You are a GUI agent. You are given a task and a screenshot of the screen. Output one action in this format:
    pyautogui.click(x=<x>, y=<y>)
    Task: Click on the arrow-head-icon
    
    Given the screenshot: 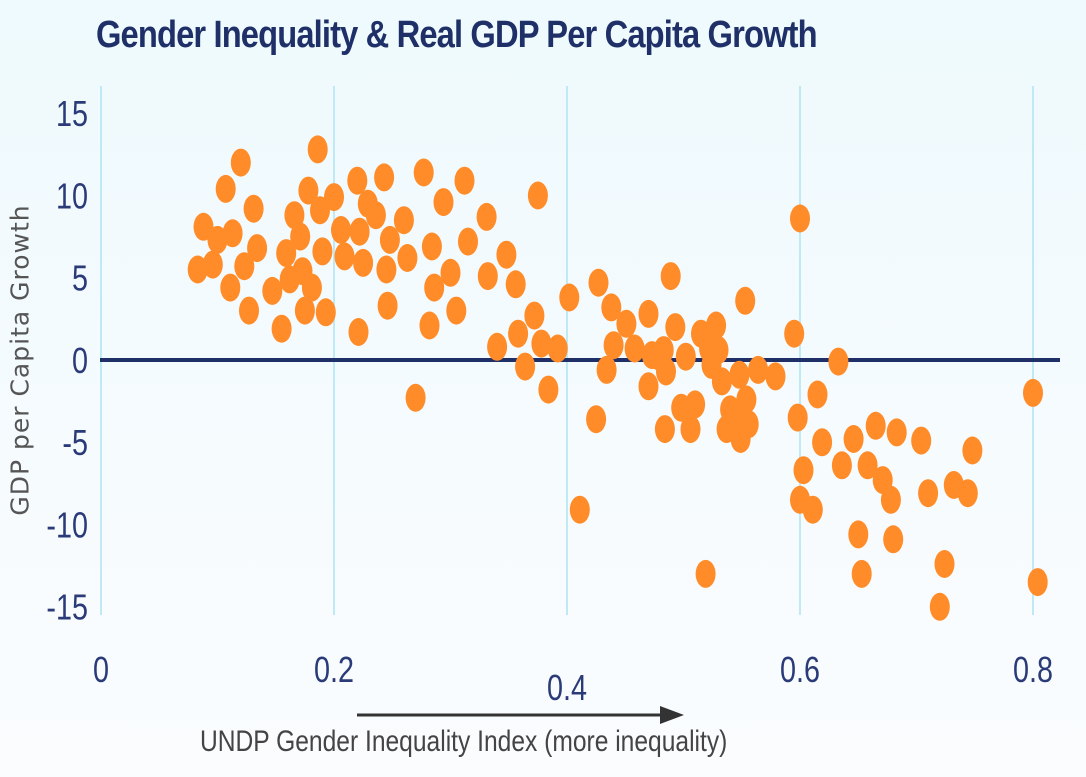 What is the action you would take?
    pyautogui.click(x=672, y=715)
    